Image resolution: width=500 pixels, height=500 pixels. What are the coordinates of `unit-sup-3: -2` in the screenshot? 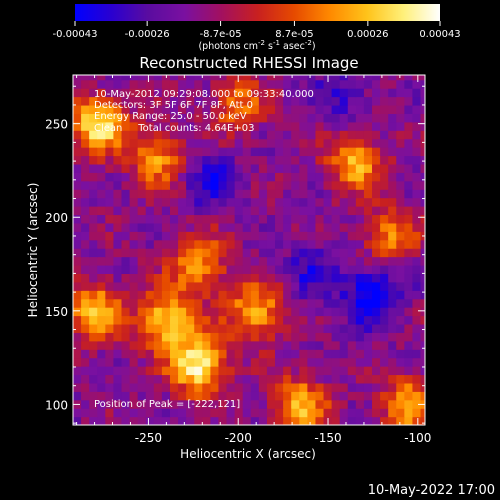 It's located at (308, 43).